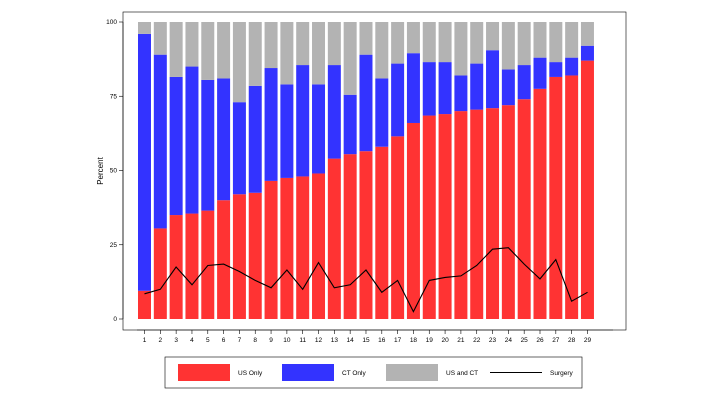  Describe the element at coordinates (540, 340) in the screenshot. I see `x-tick-label-26: 26` at that location.